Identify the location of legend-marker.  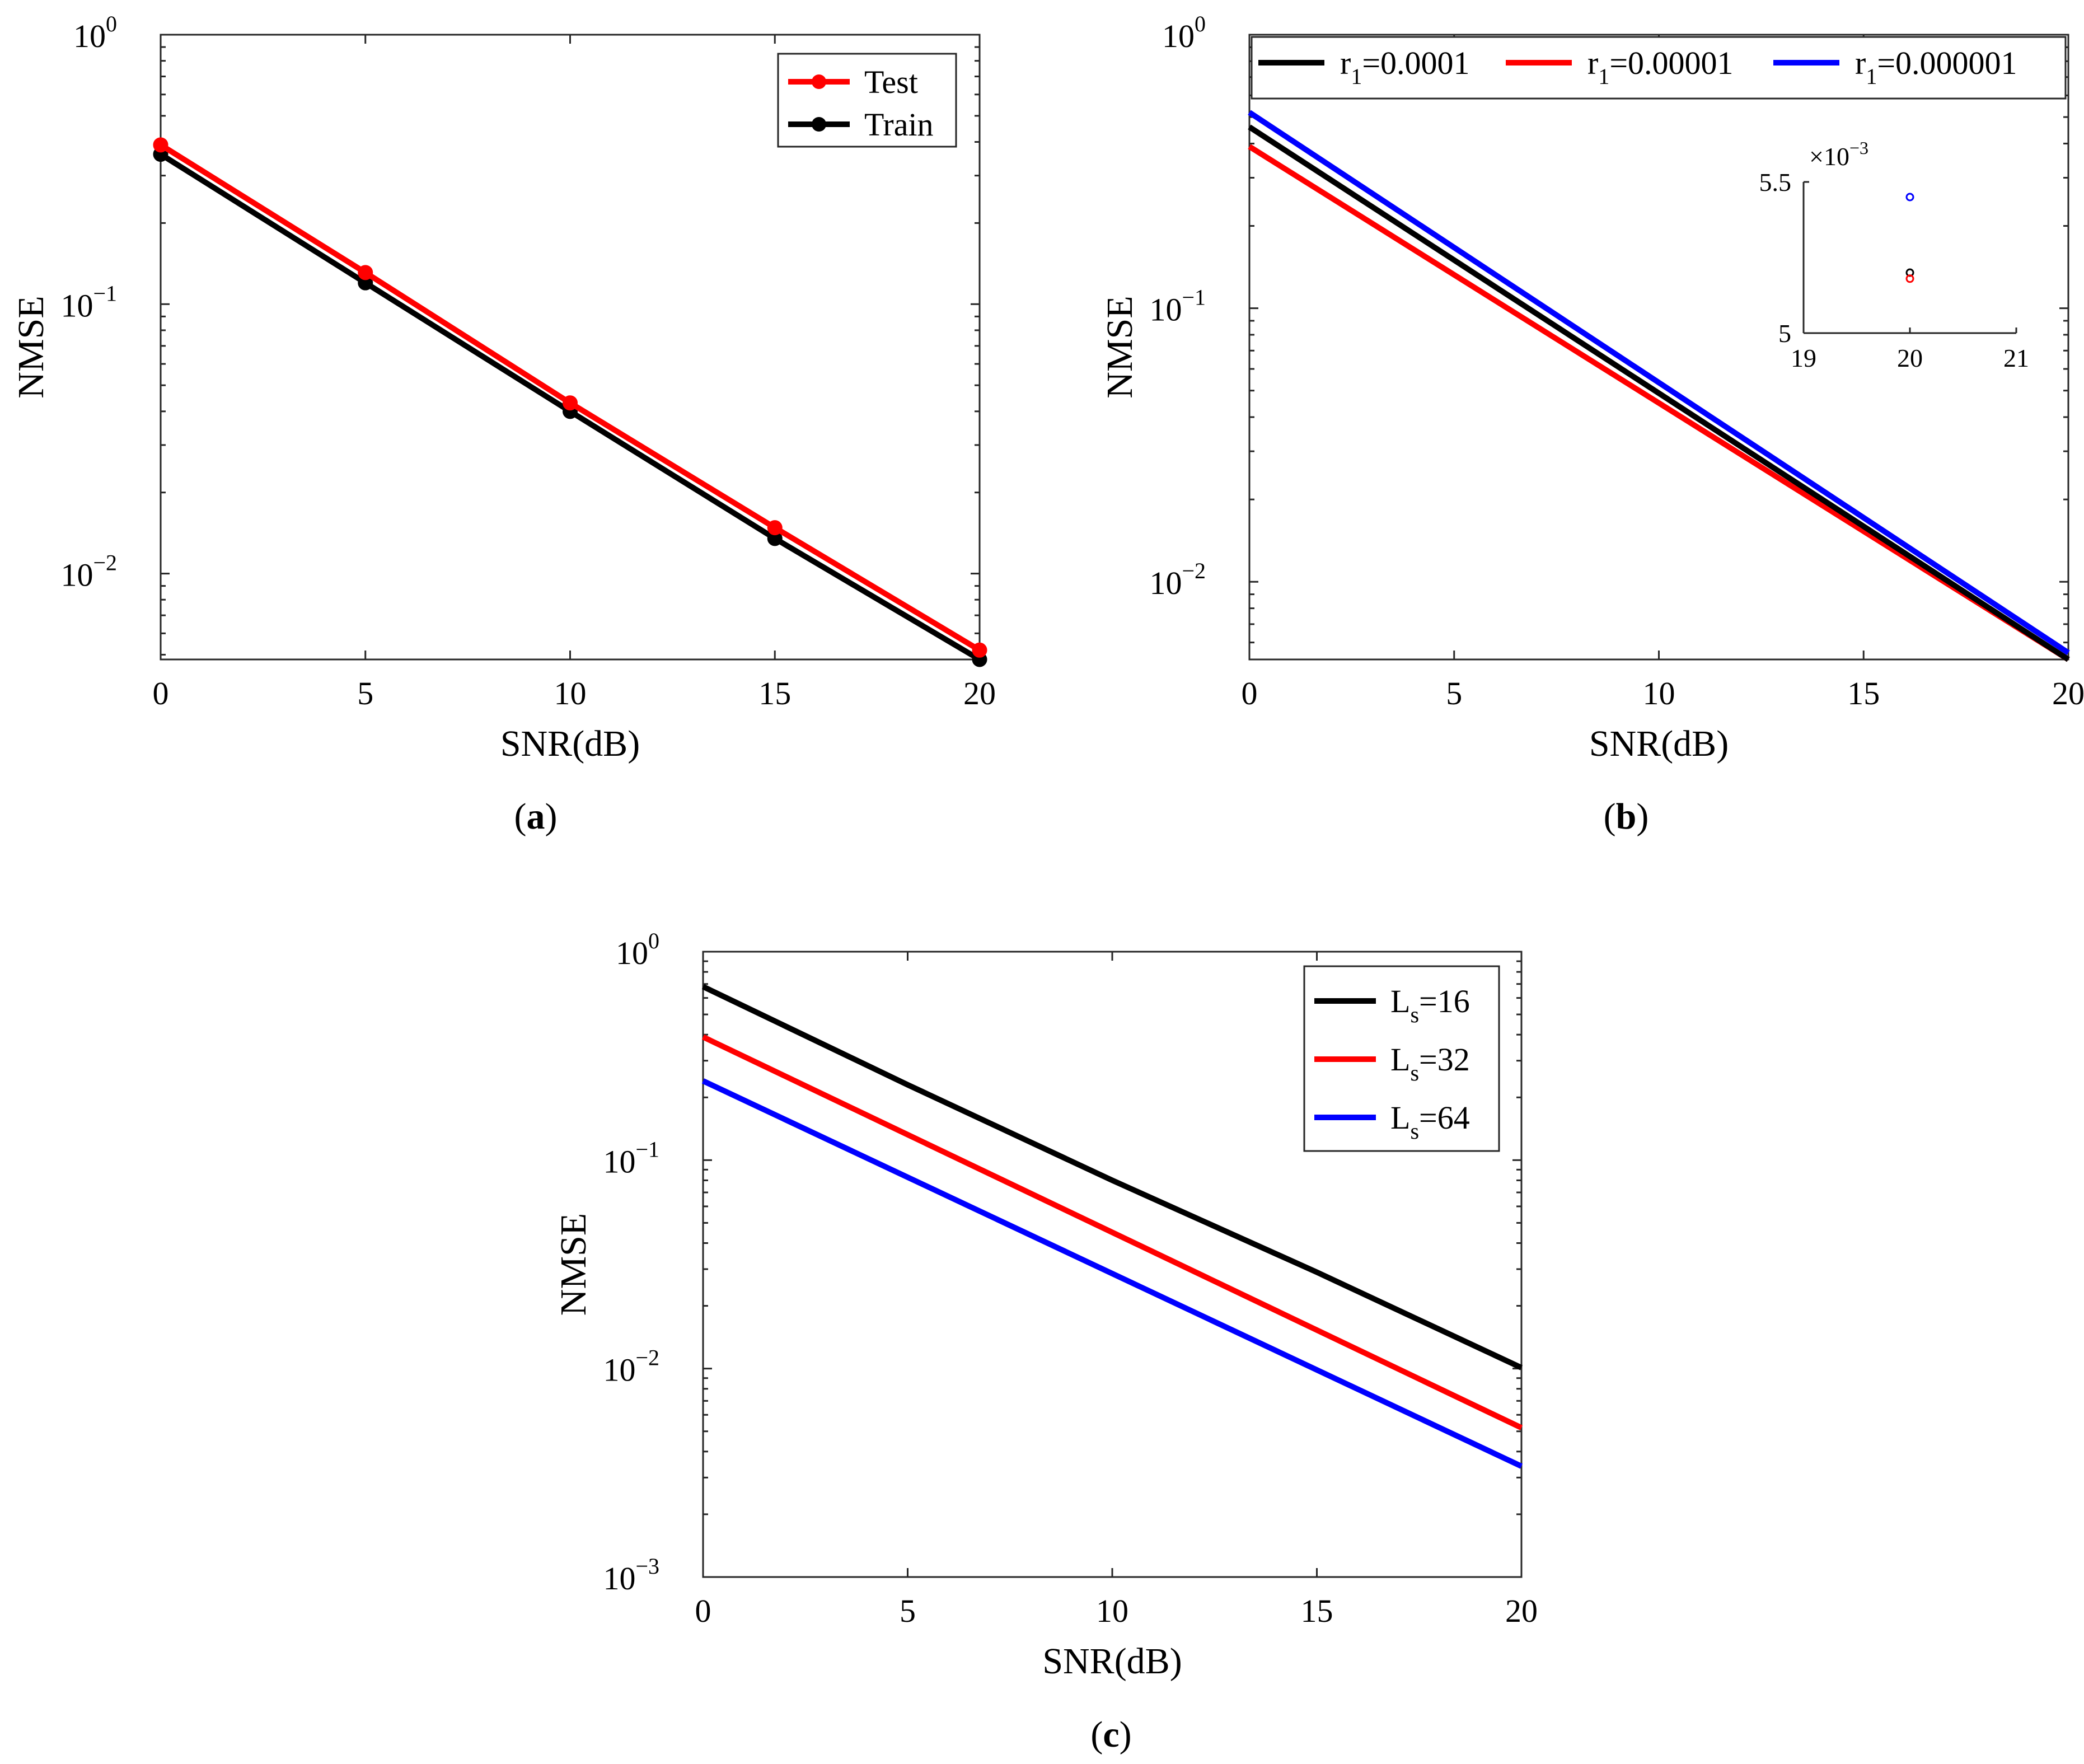
(819, 82).